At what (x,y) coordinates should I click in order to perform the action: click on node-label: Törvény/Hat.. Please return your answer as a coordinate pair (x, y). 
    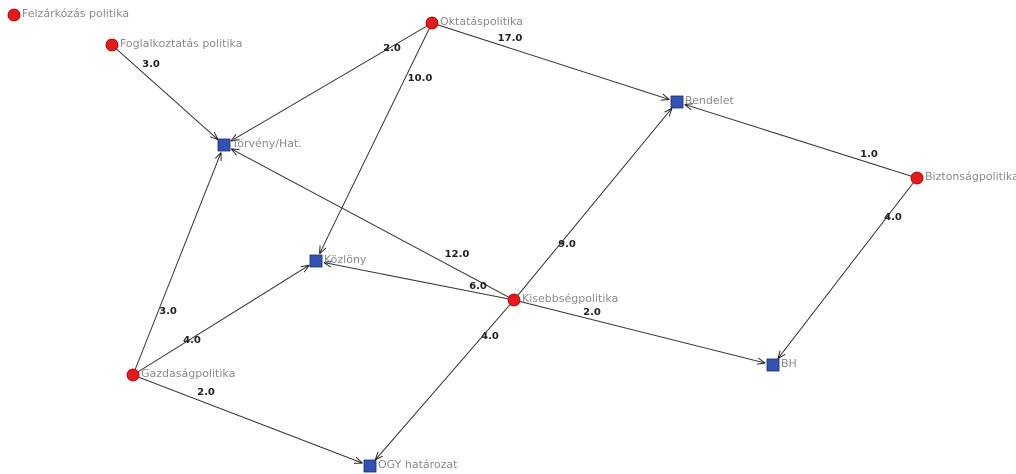
    Looking at the image, I should click on (266, 143).